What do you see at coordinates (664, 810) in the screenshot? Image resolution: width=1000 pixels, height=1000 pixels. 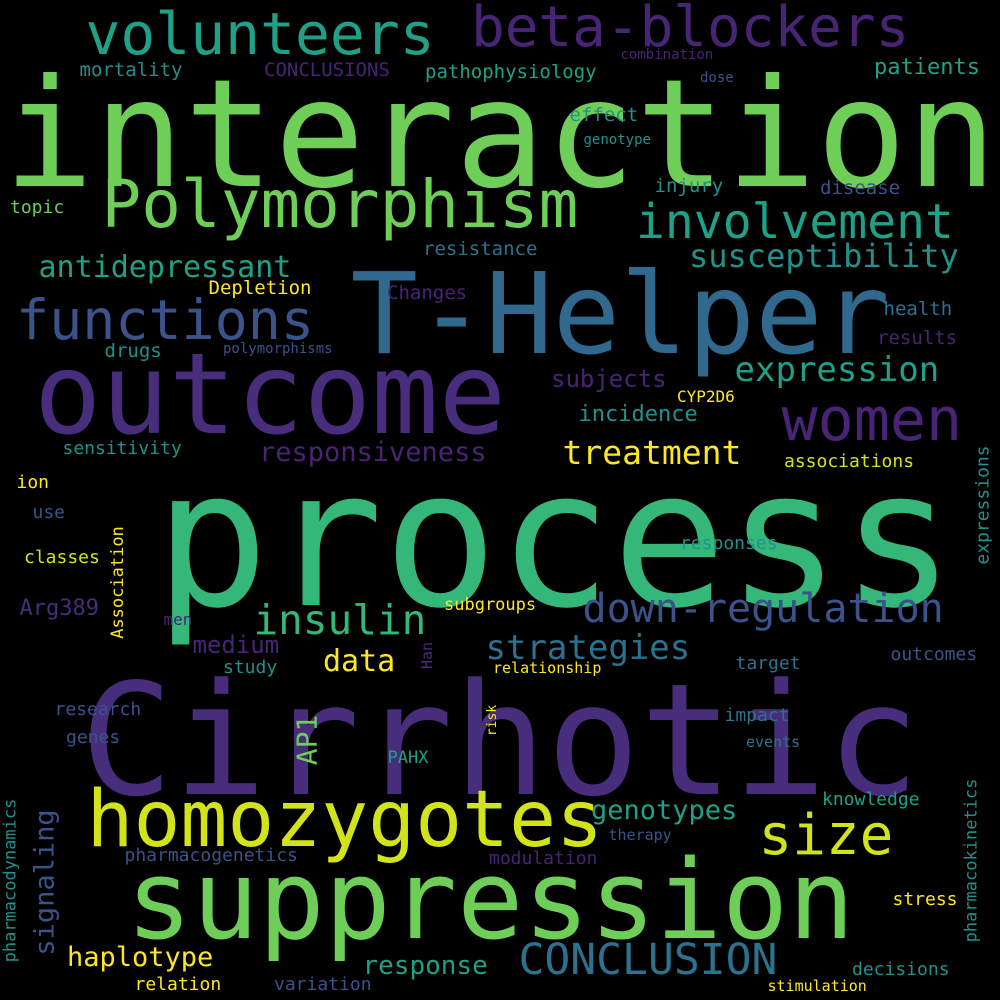 I see `word-genotypes: genotypes` at bounding box center [664, 810].